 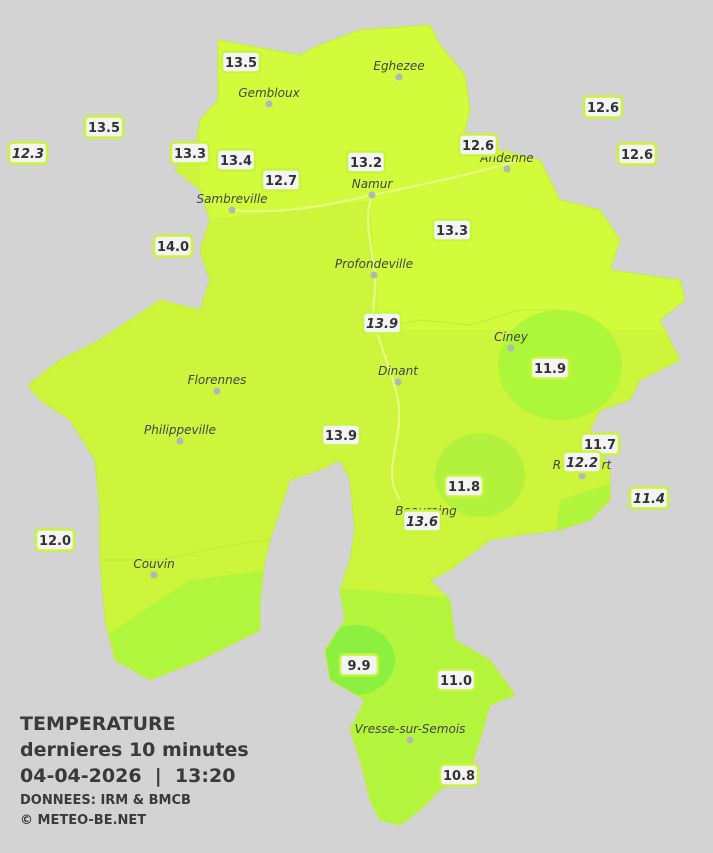 I want to click on station-value: 13.4, so click(x=236, y=161).